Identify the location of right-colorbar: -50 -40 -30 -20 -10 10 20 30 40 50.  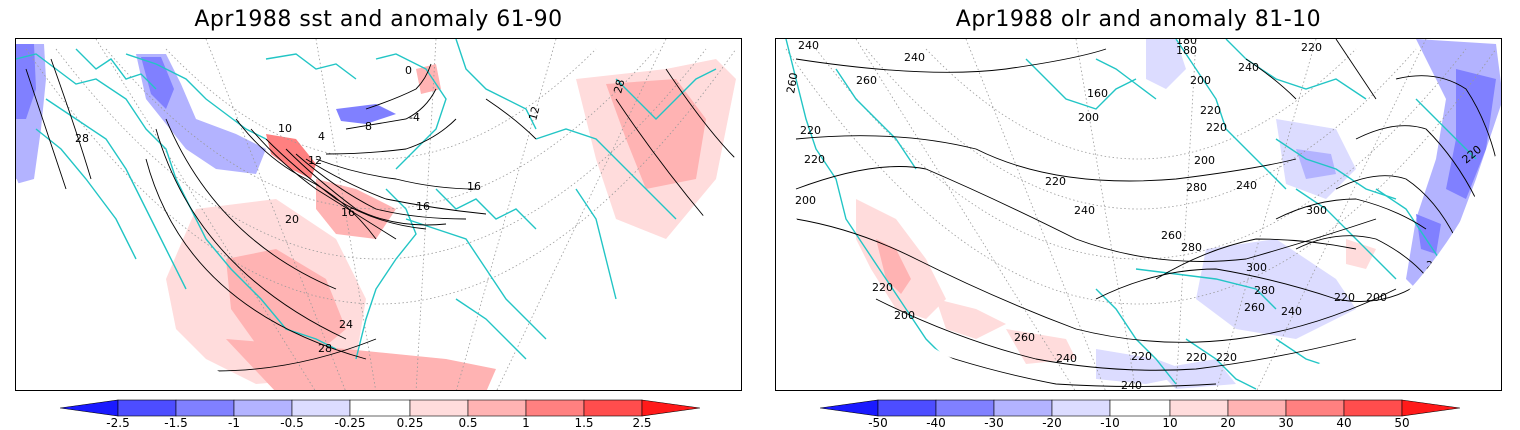
(1140, 414).